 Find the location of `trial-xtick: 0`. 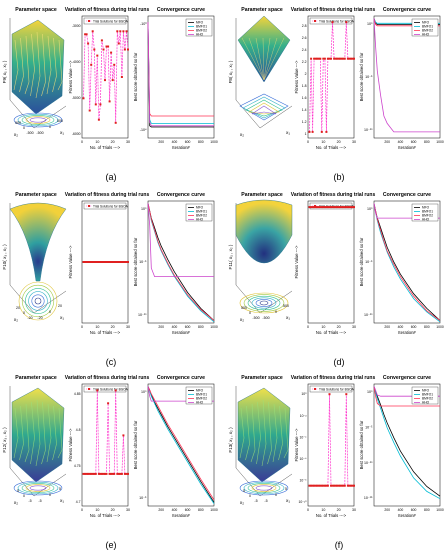

trial-xtick: 0 is located at coordinates (82, 142).